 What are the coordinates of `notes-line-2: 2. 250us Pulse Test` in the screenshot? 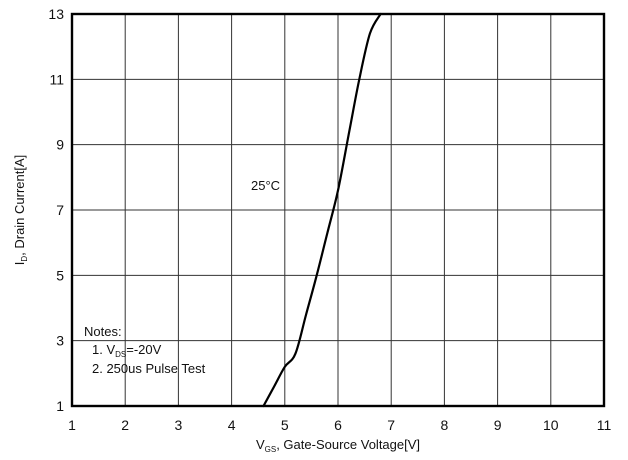 It's located at (149, 368).